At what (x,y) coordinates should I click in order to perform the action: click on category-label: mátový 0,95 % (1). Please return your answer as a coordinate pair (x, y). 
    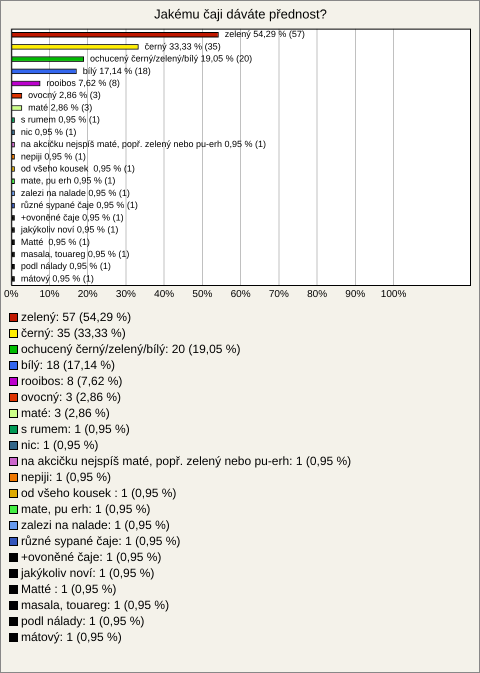
    Looking at the image, I should click on (57, 278).